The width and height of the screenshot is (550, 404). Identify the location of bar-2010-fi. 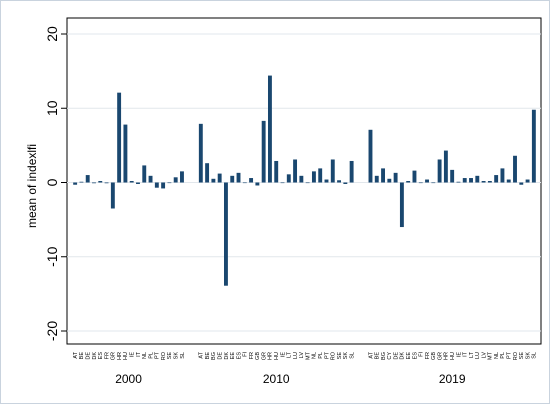
(244, 183).